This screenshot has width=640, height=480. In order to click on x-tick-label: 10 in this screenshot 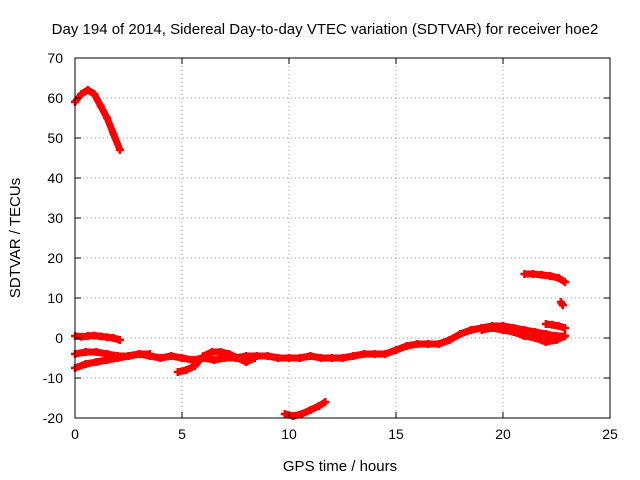, I will do `click(289, 434)`.